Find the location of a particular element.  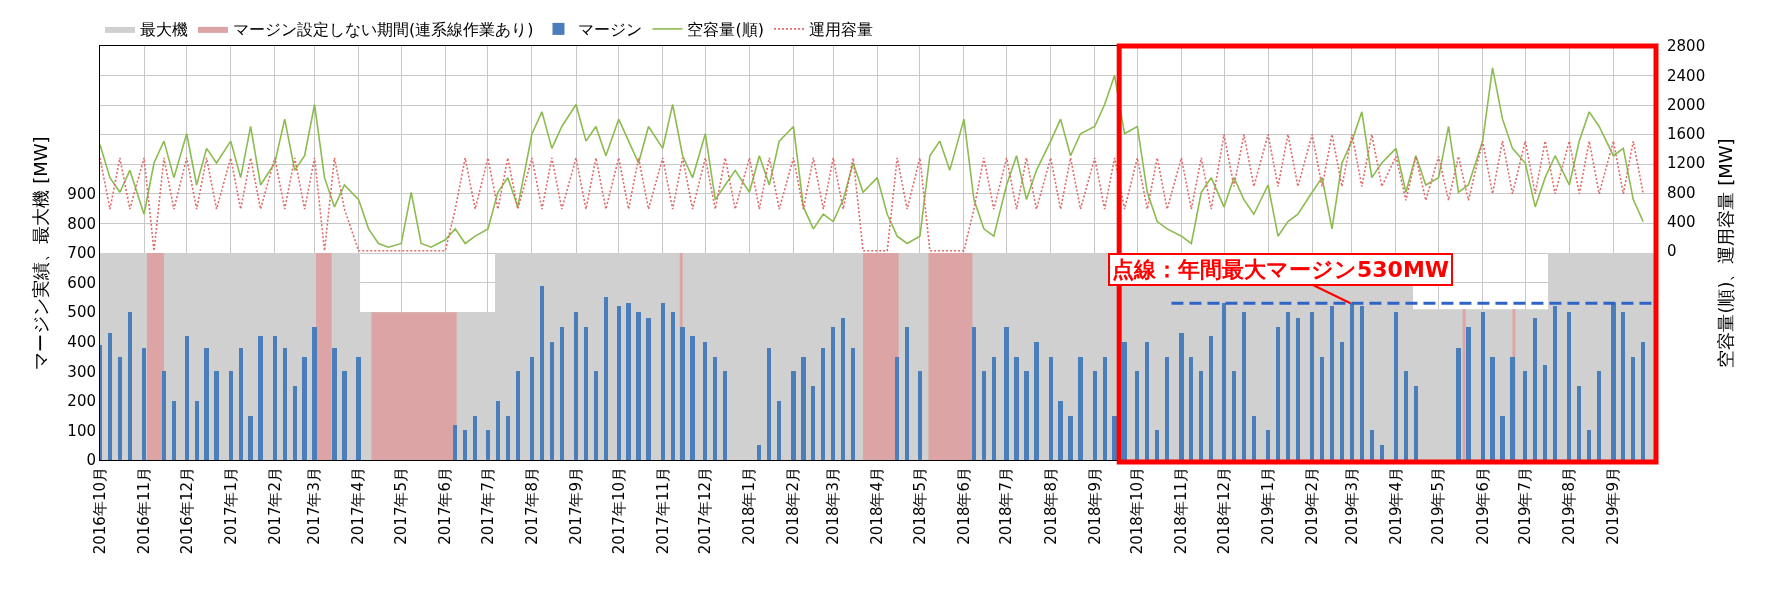

y-tick-label: 600 is located at coordinates (81, 282).